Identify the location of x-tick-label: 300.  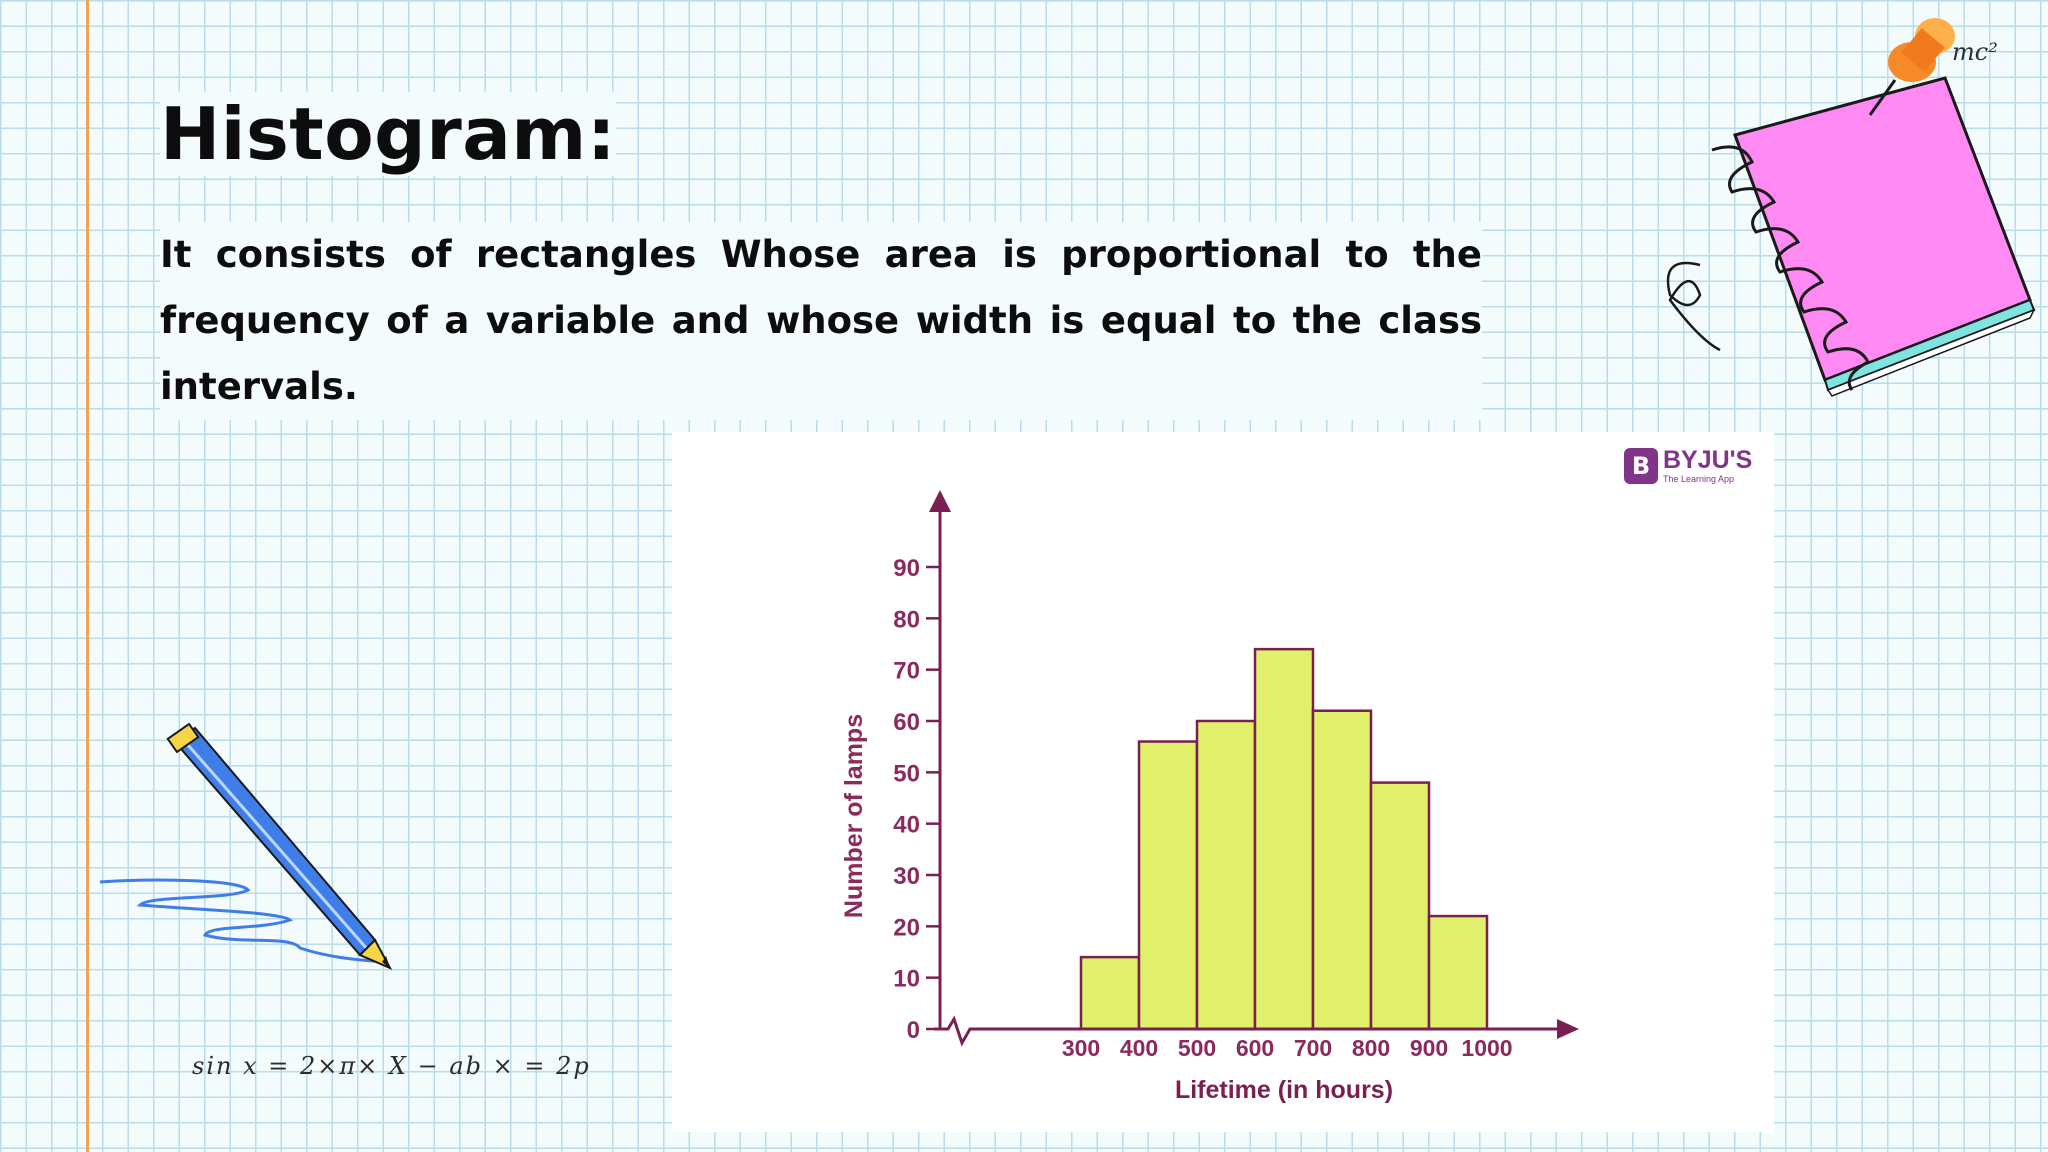
(1081, 1048).